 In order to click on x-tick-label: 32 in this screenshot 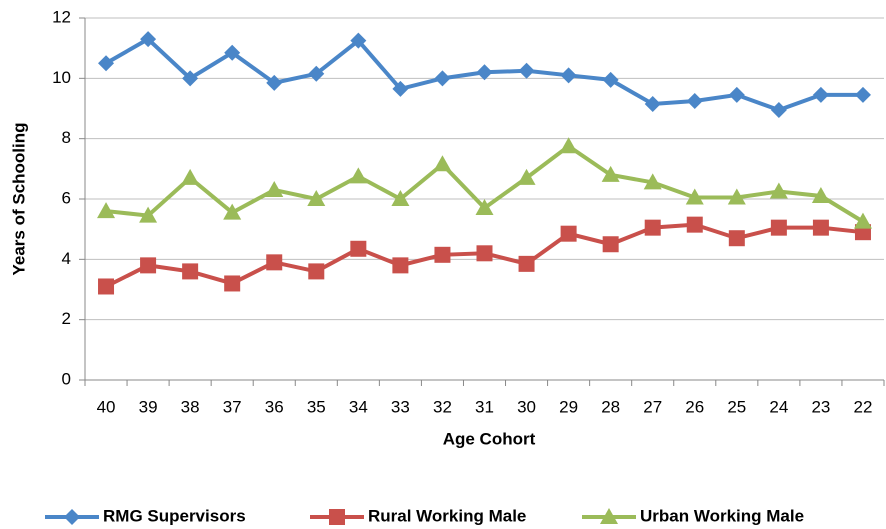, I will do `click(442, 406)`.